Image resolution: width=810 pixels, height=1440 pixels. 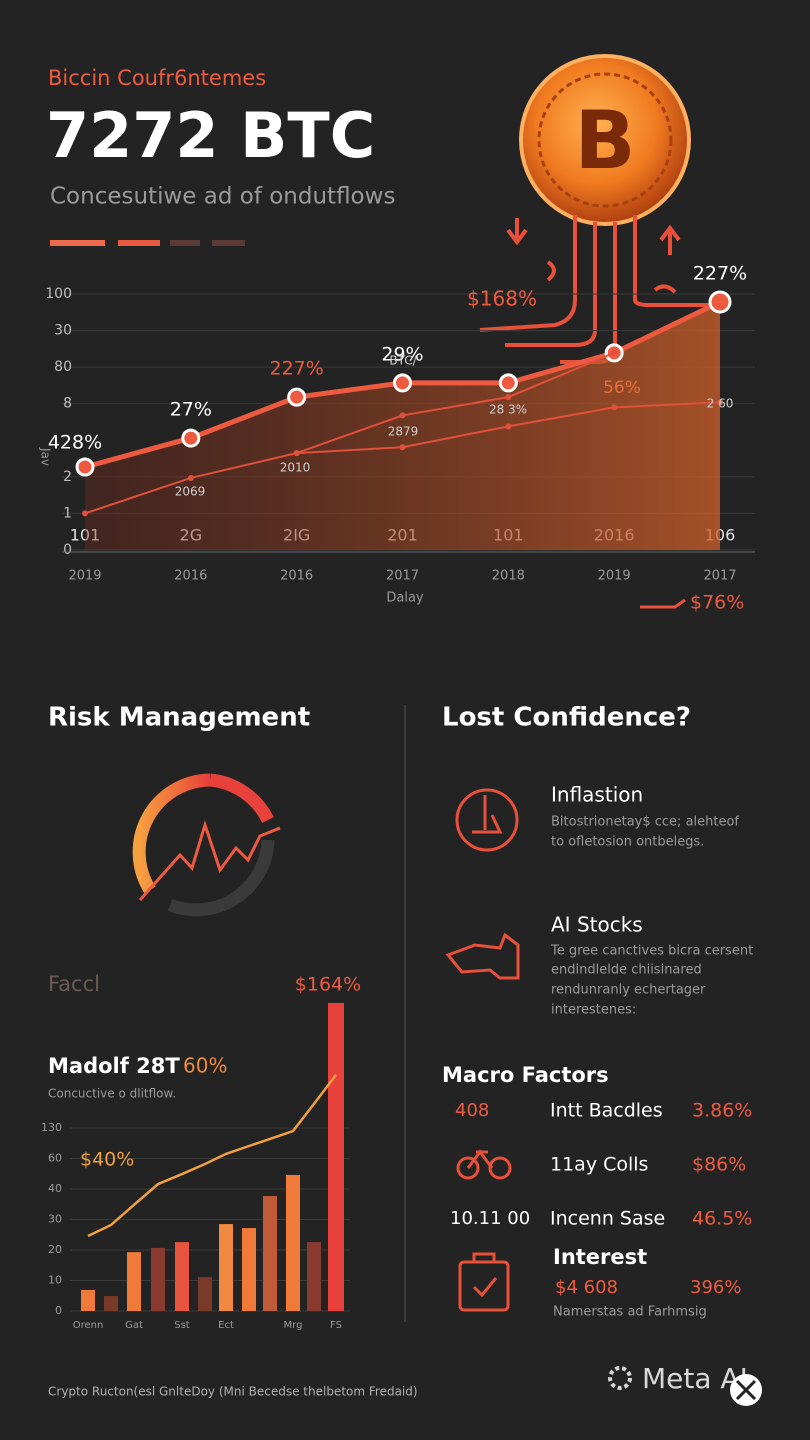 What do you see at coordinates (107, 1160) in the screenshot?
I see `annotation: $40%` at bounding box center [107, 1160].